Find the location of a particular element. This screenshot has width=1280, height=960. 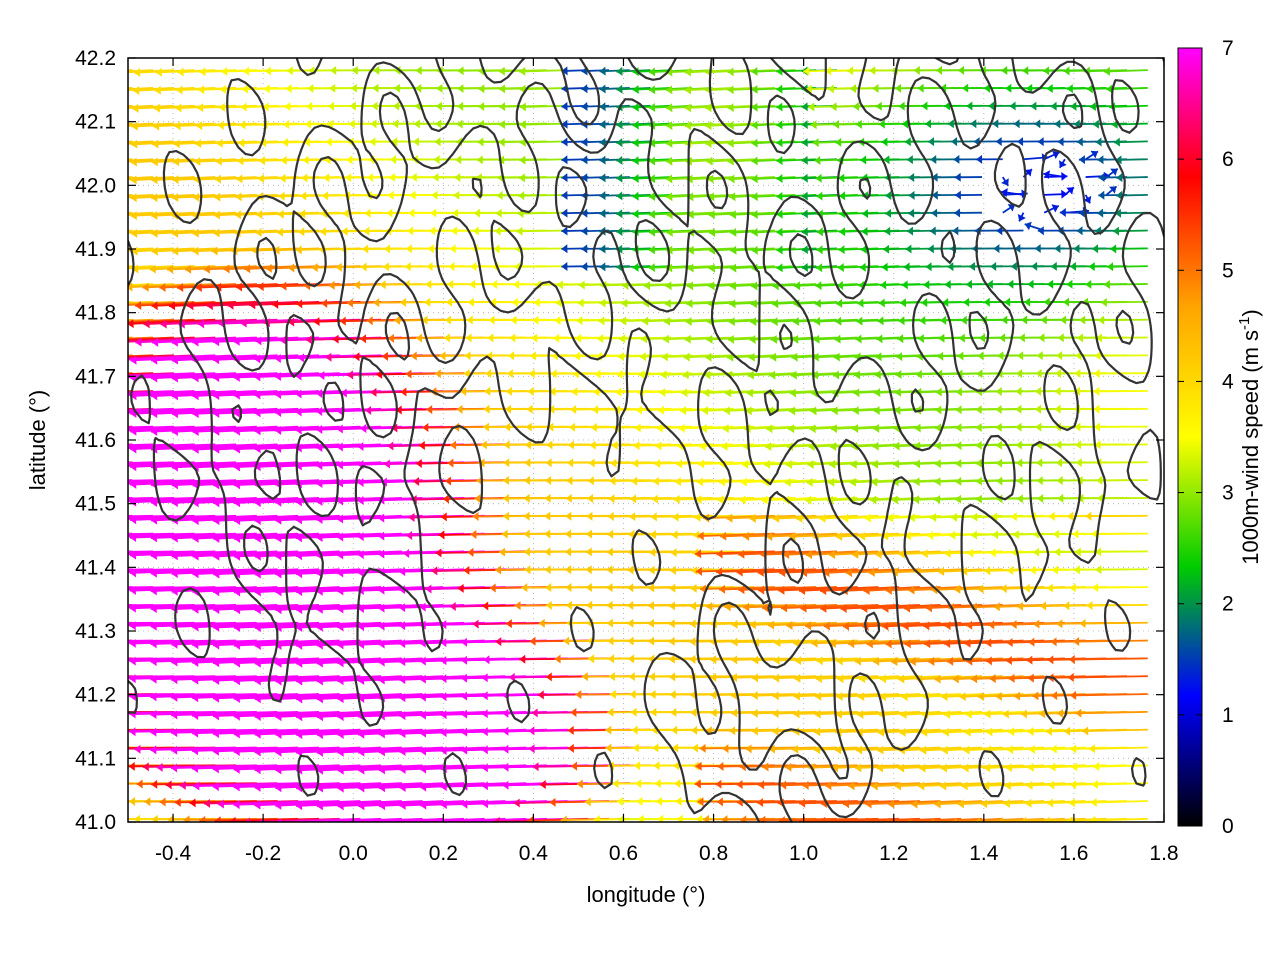

colorbar-title-main: 1000m-wind speed (m s is located at coordinates (1250, 447).